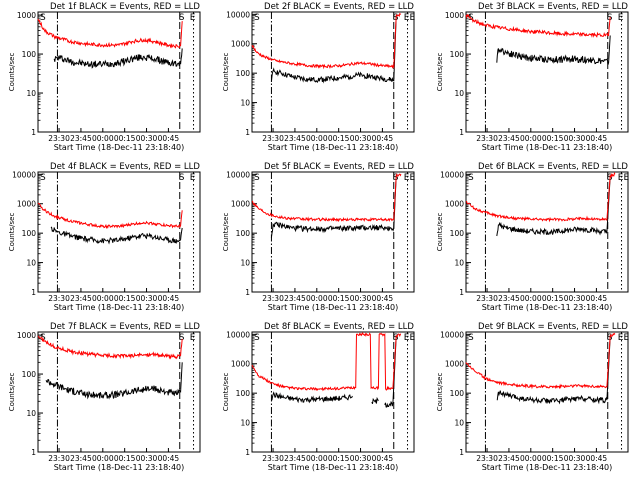 The width and height of the screenshot is (640, 480). I want to click on panel-title: Det 3f BLACK = Events, RED = LLD, so click(553, 7).